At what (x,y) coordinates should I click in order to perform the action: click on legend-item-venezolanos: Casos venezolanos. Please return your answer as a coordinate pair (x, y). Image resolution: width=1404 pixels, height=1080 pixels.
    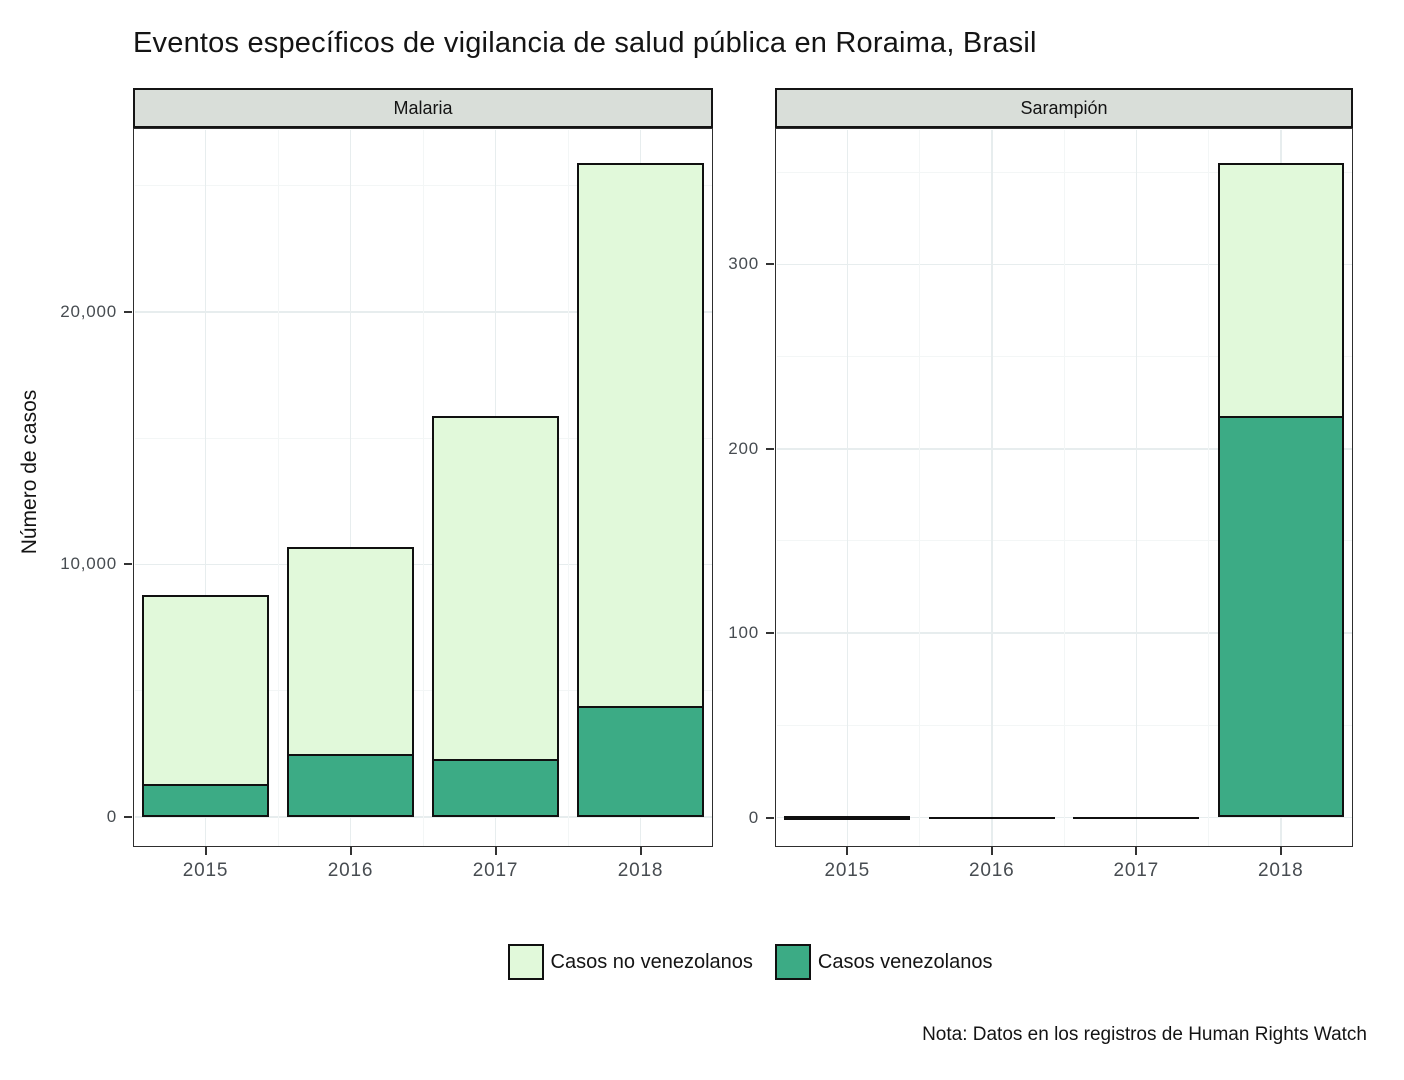
    Looking at the image, I should click on (883, 962).